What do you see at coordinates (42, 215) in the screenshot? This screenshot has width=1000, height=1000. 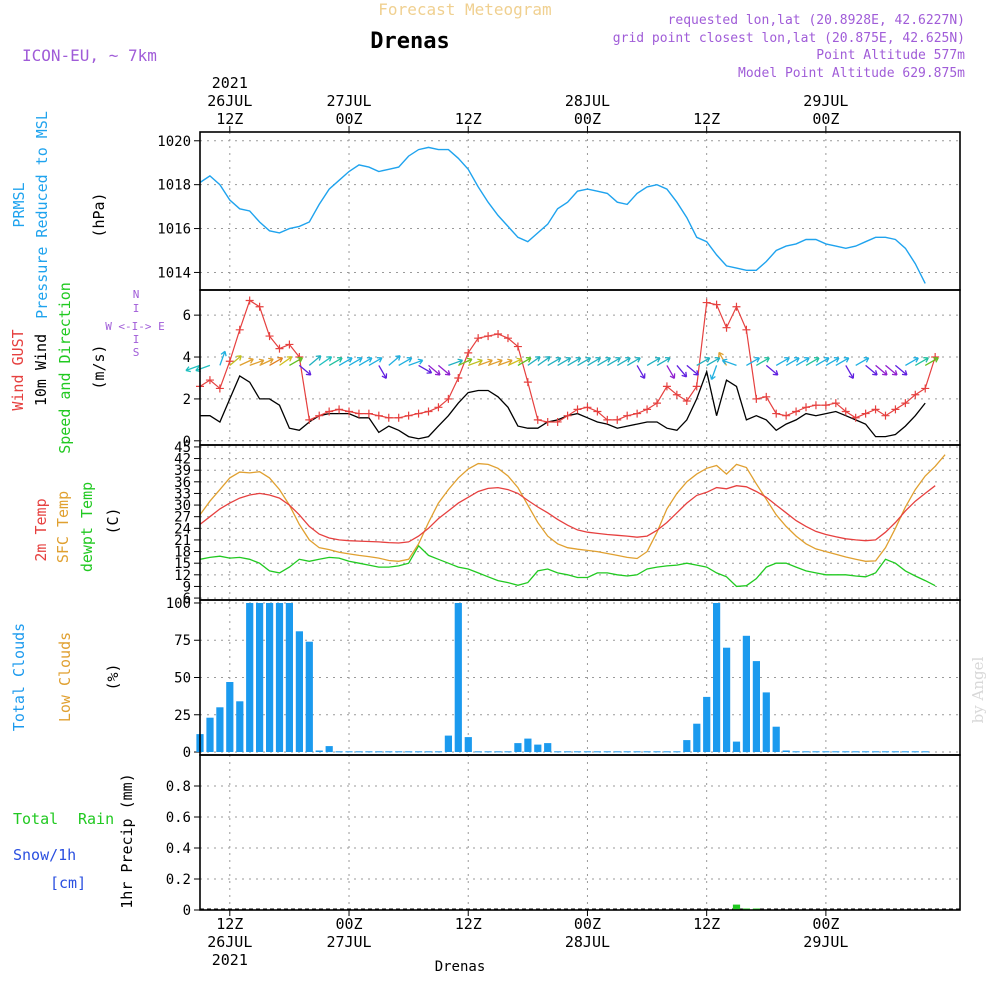 I see `label-pressure-msl: Pressure Reduced to MSL` at bounding box center [42, 215].